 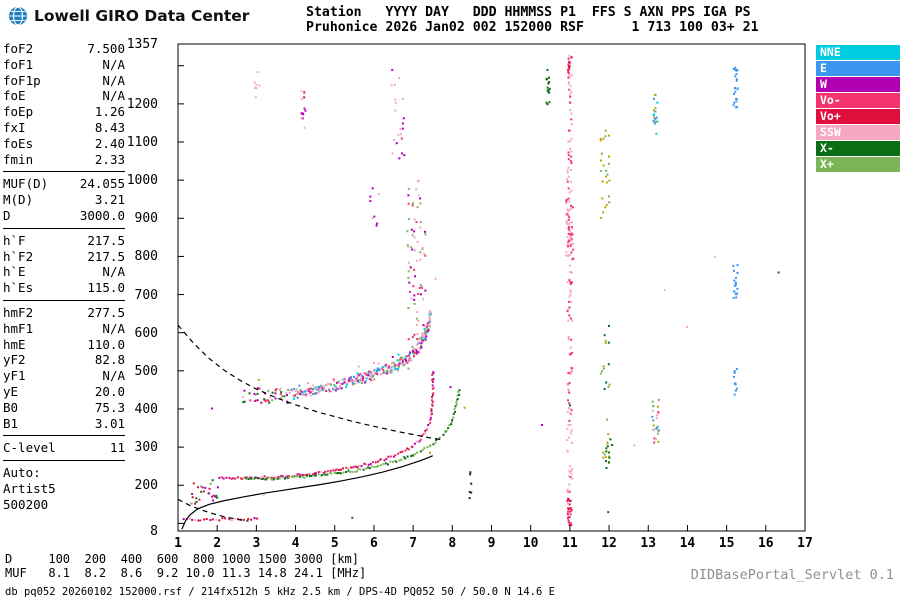 What do you see at coordinates (64, 65) in the screenshot?
I see `param-row: foF1 N/A` at bounding box center [64, 65].